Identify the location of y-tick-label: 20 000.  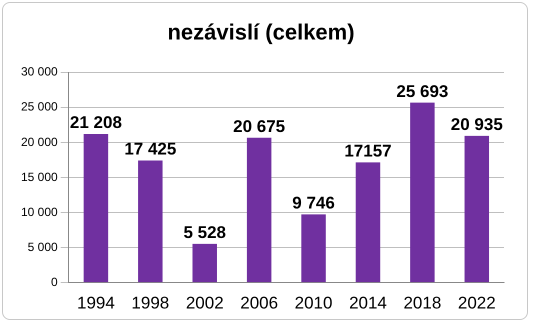
(39, 141).